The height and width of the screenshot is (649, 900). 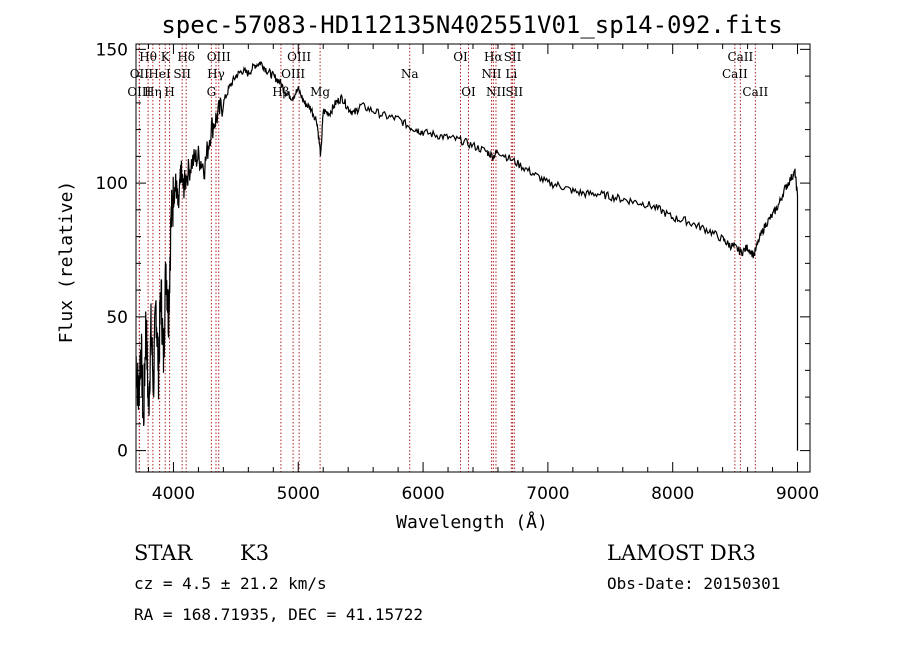 I want to click on spectral-line-label: Hα, so click(x=493, y=57).